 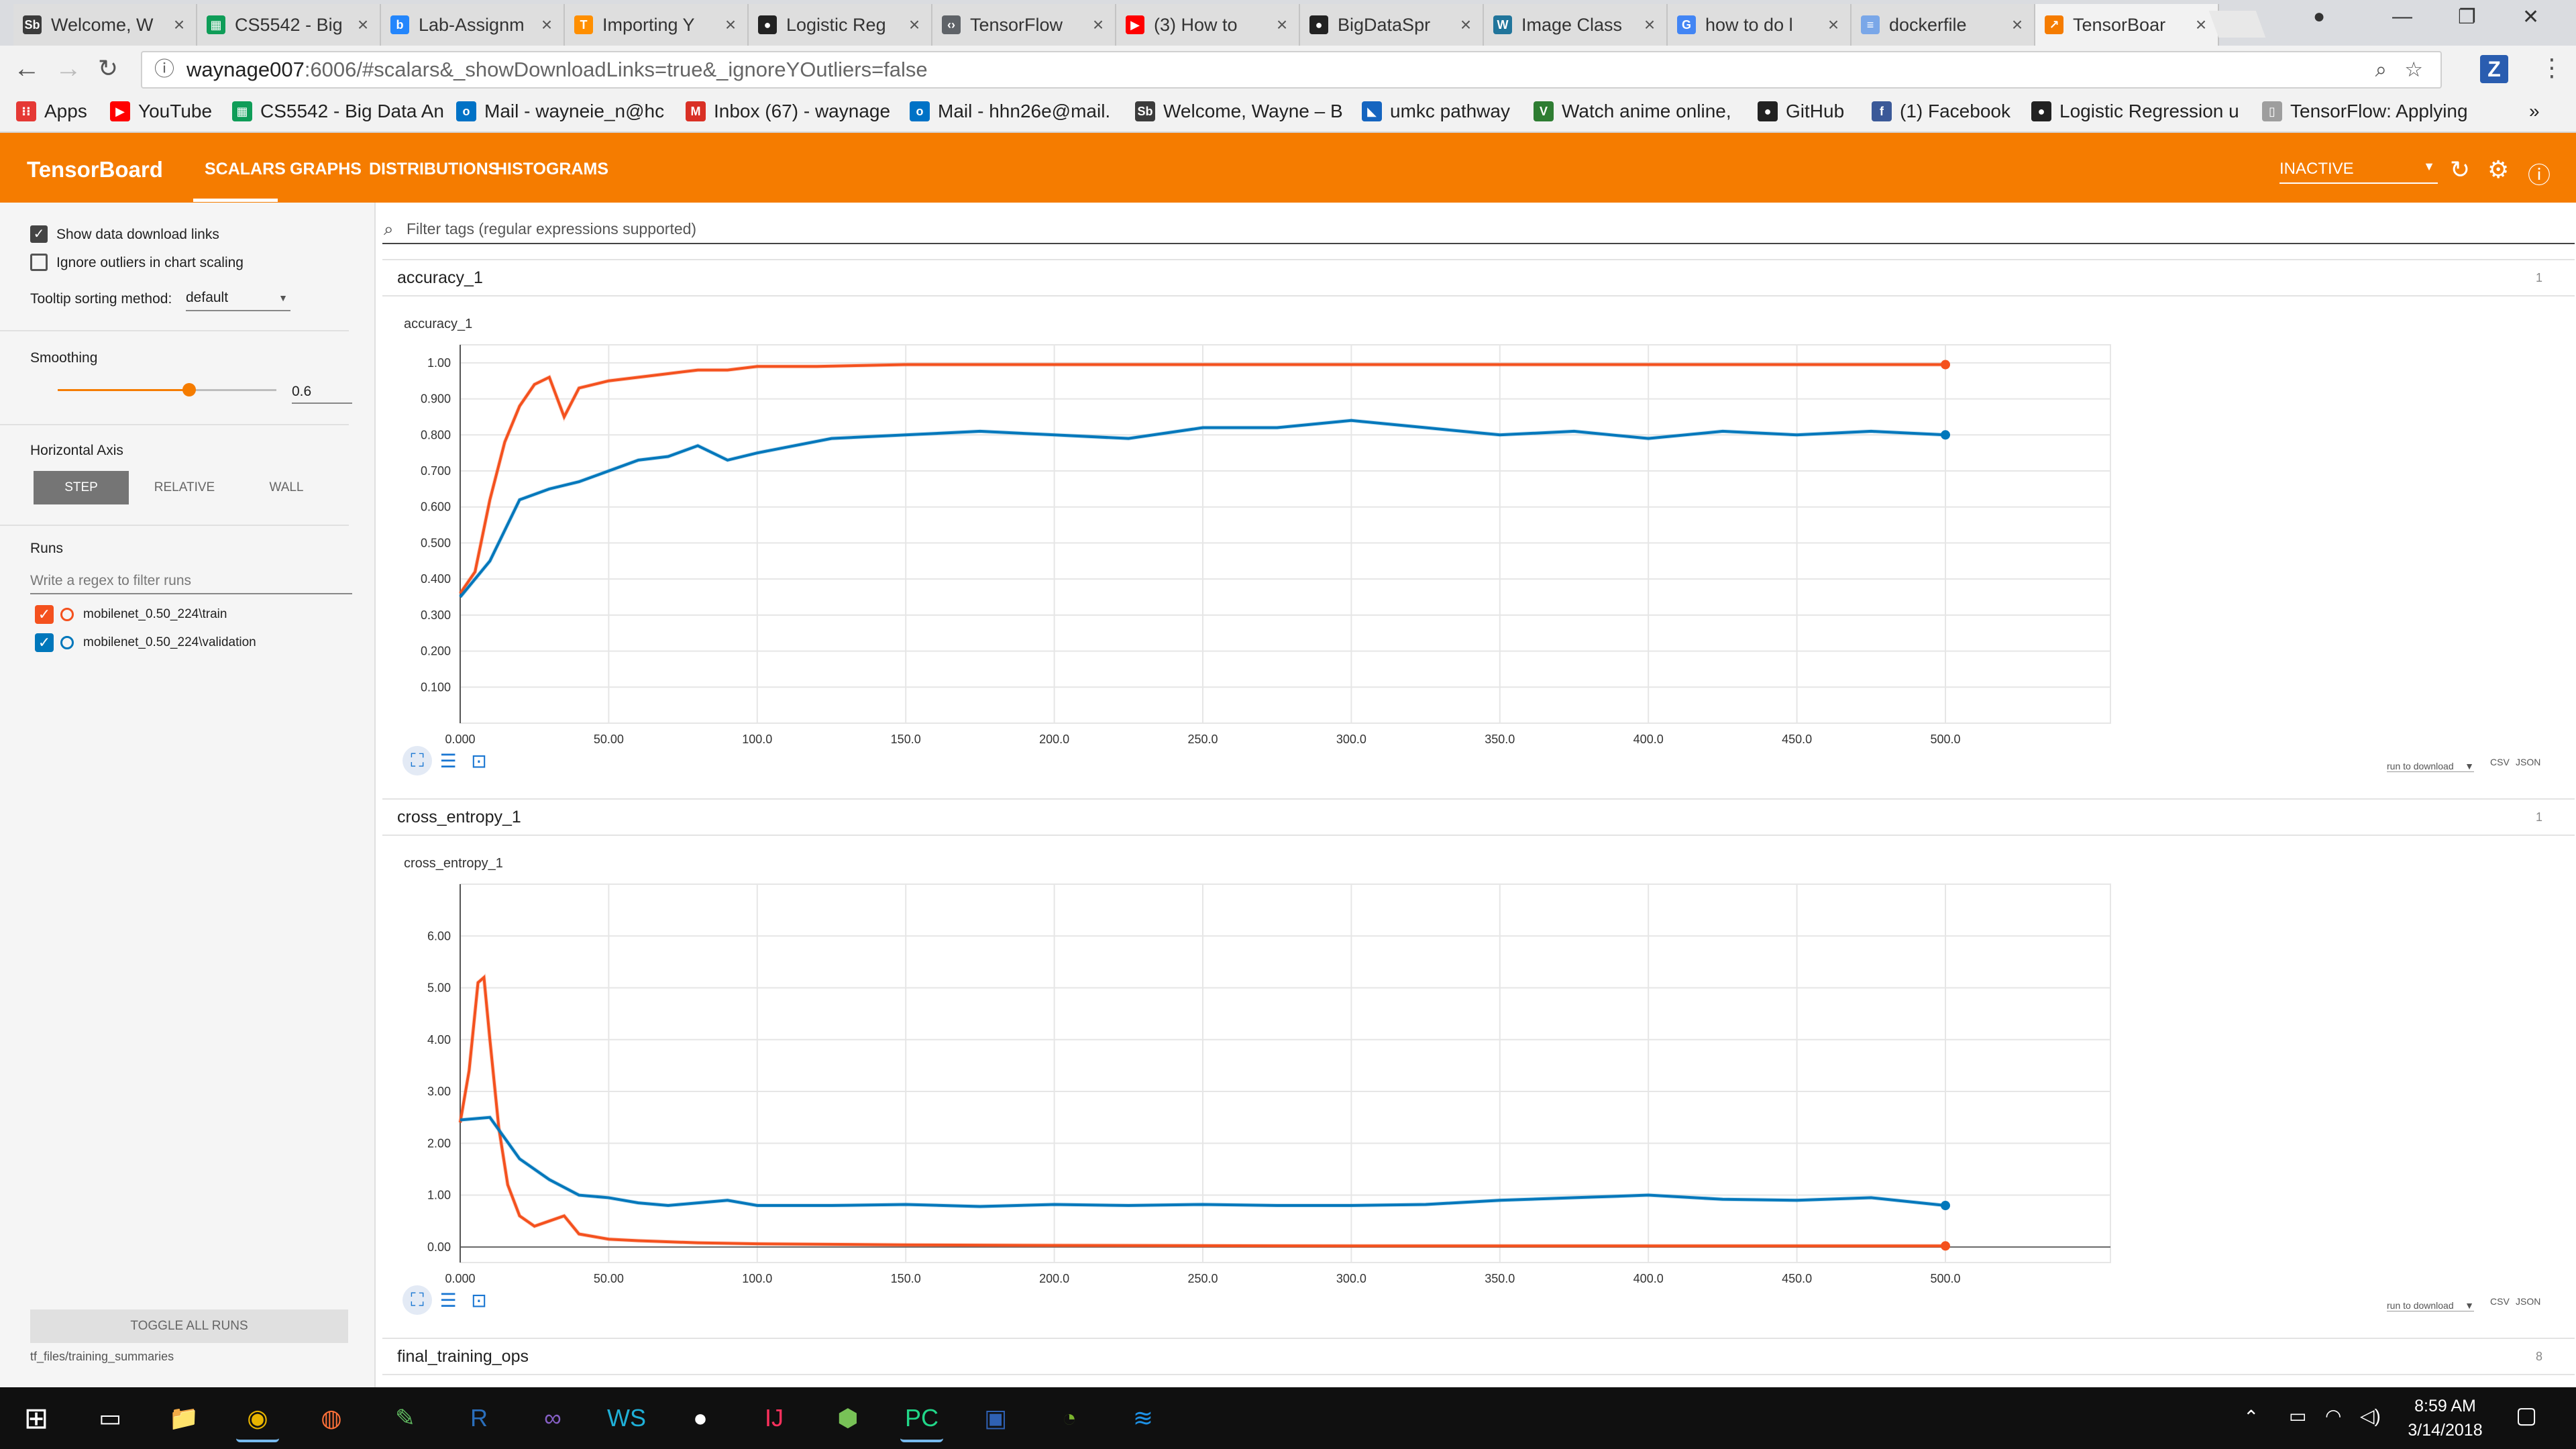 I want to click on axis-step-button: STEP, so click(x=81, y=487).